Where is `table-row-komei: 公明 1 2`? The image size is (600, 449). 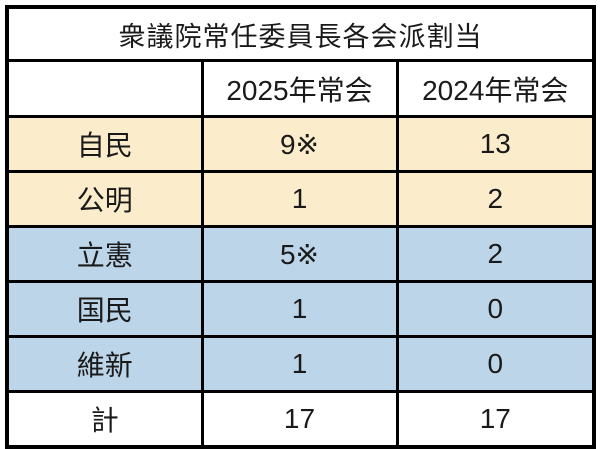
table-row-komei: 公明 1 2 is located at coordinates (300, 199).